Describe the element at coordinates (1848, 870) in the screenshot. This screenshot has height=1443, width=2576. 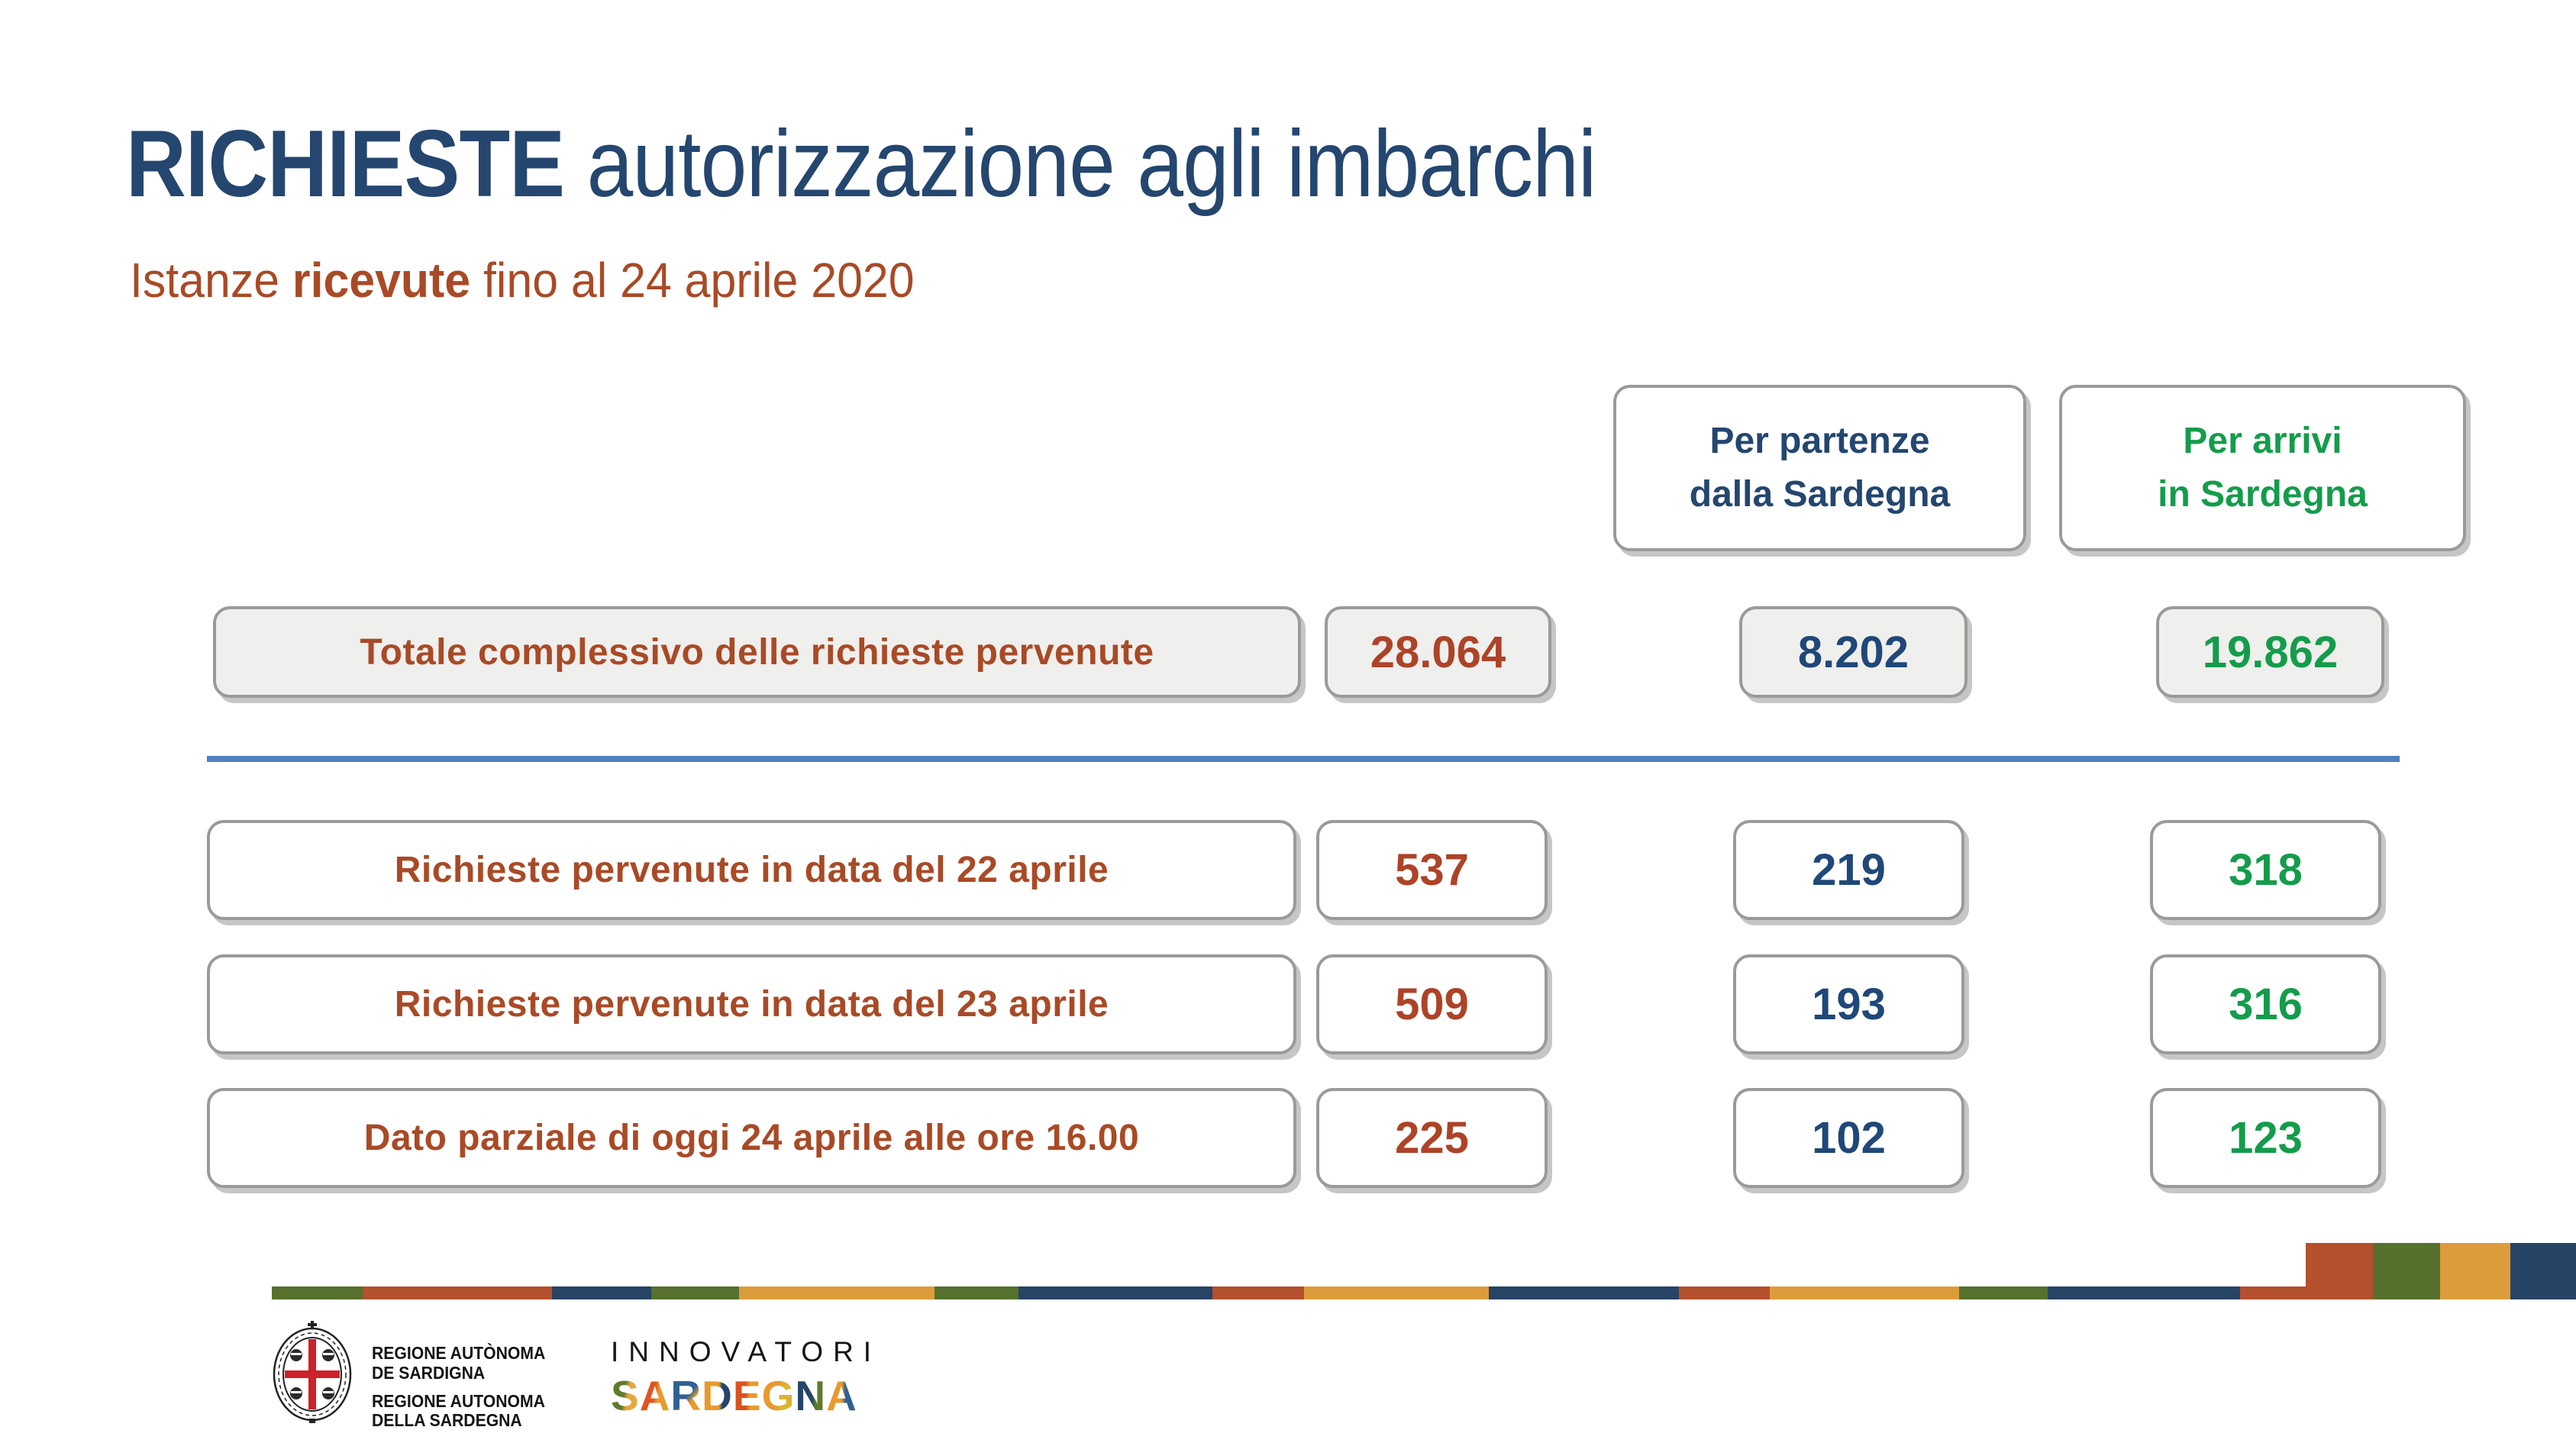
I see `row-departures-value: 219` at that location.